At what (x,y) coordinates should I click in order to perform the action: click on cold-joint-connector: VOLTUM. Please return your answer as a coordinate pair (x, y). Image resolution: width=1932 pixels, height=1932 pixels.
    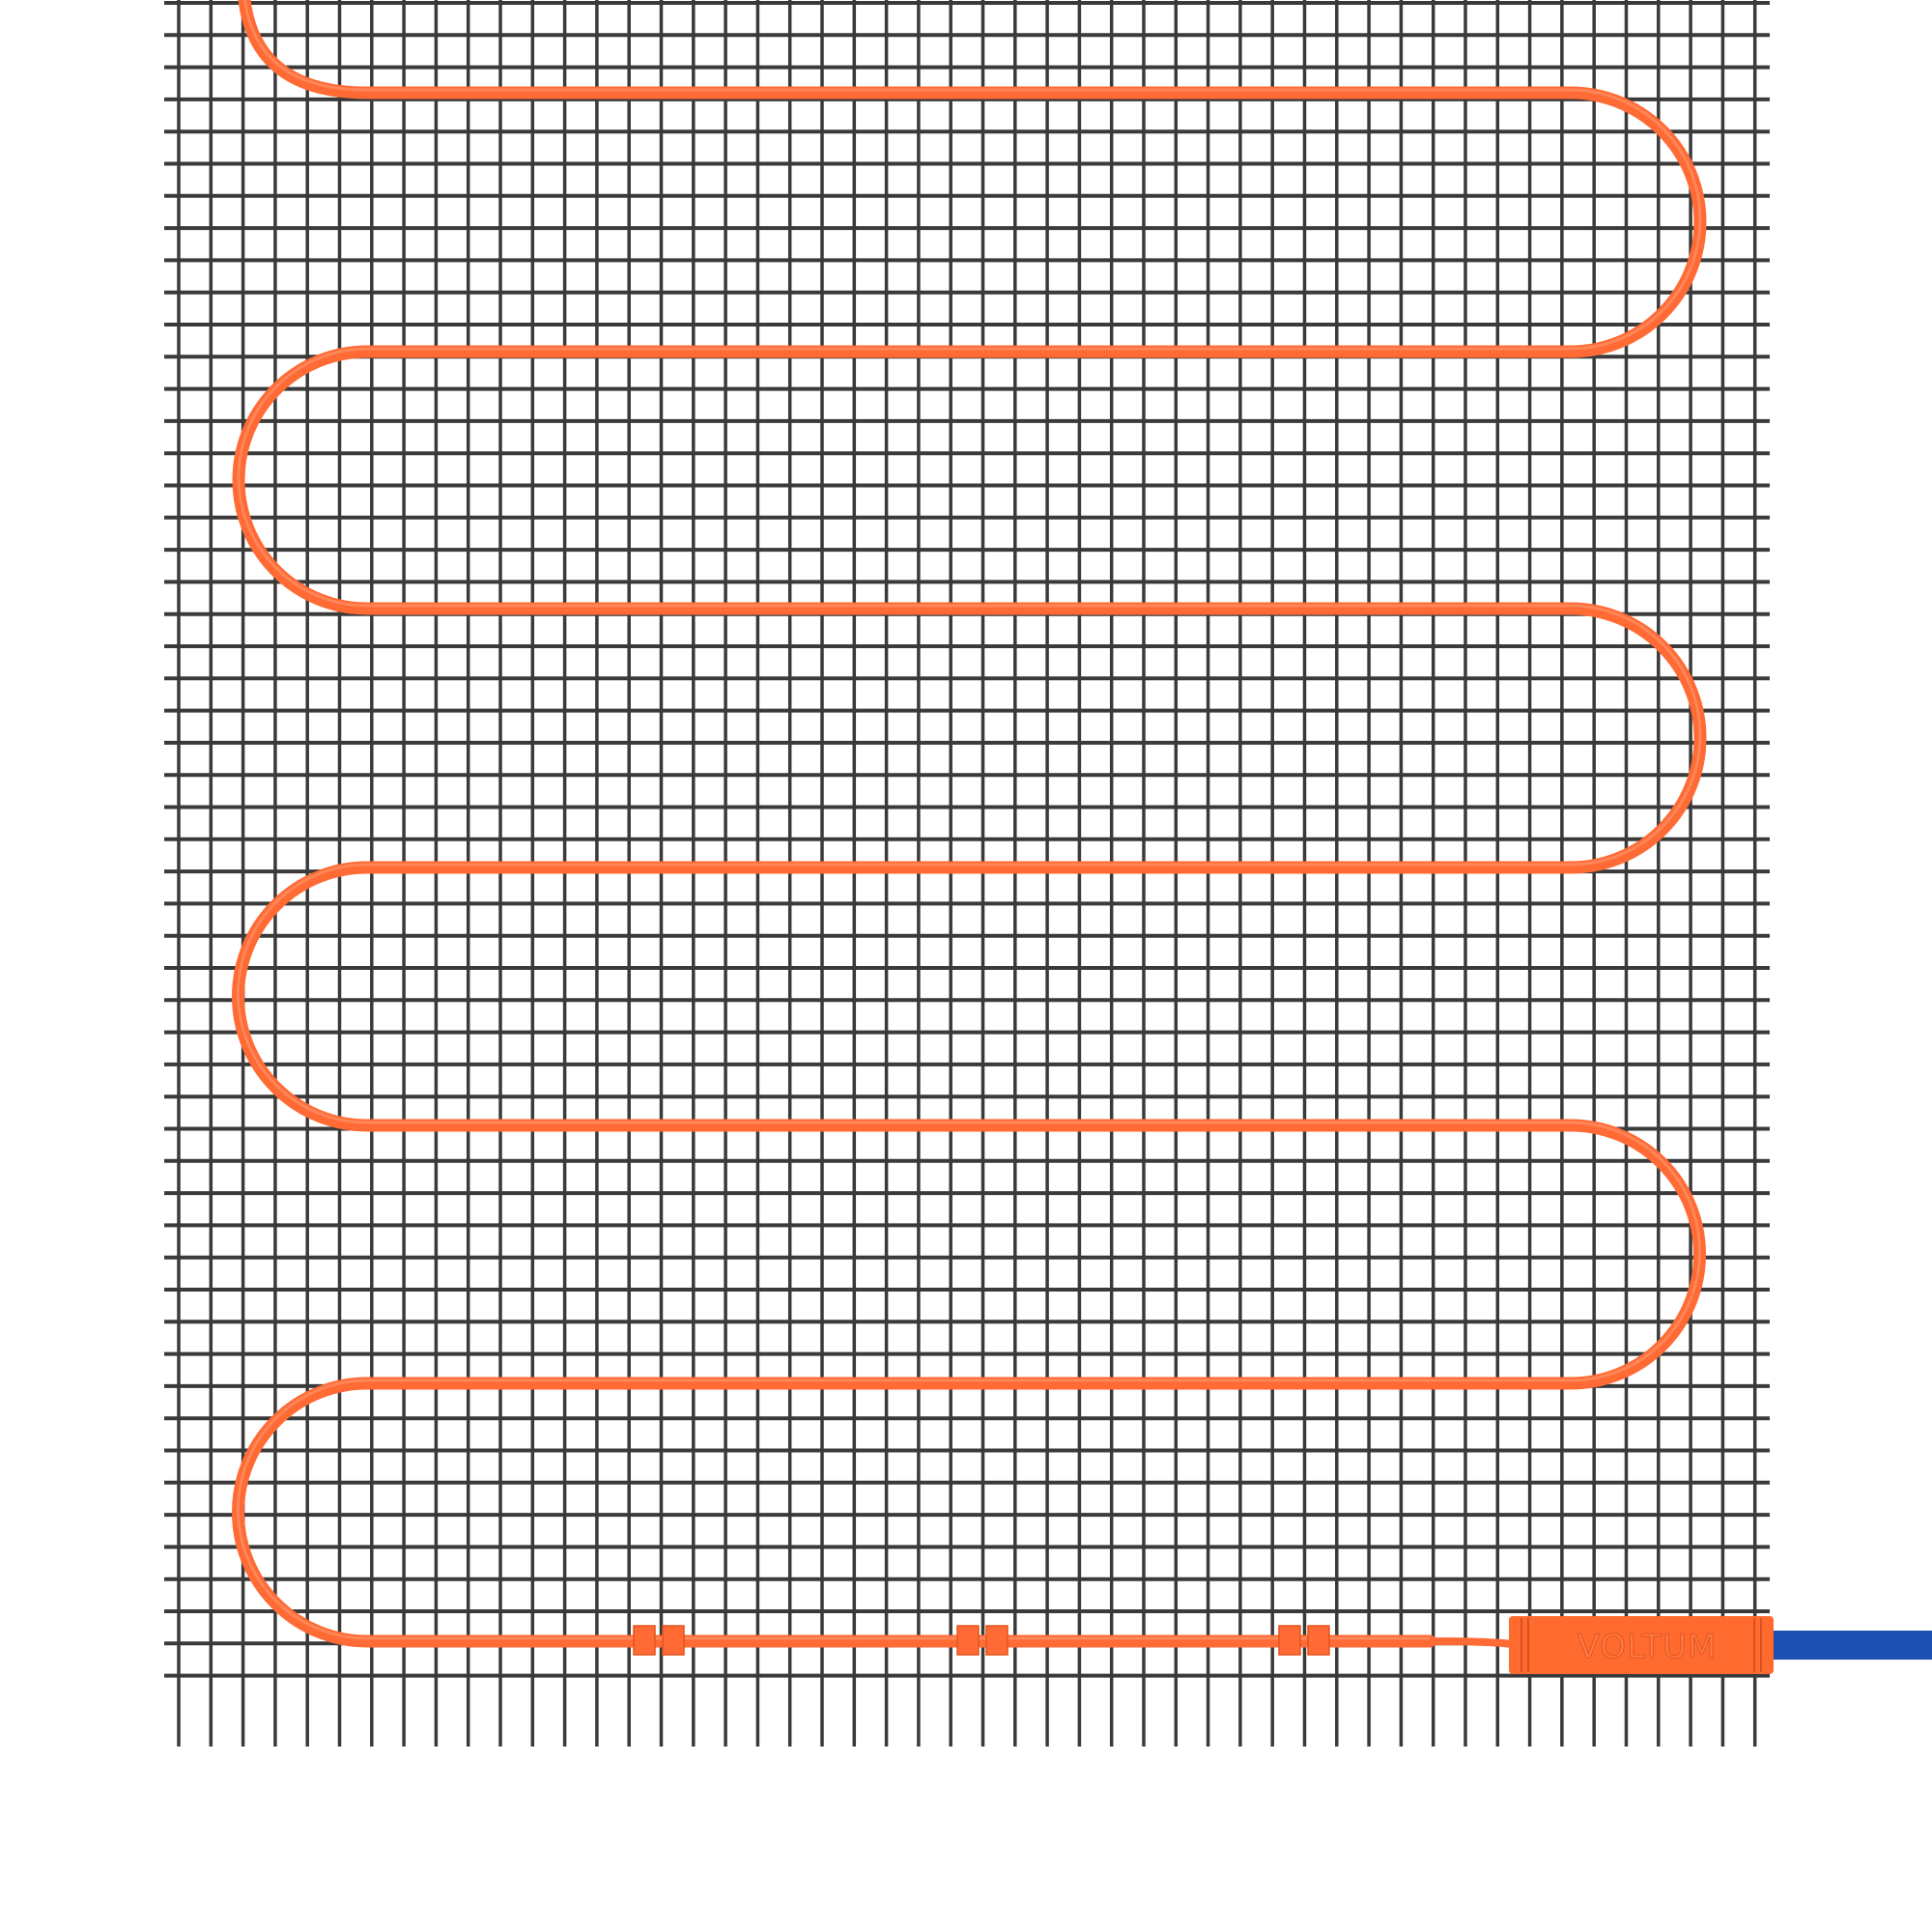
    Looking at the image, I should click on (1601, 1645).